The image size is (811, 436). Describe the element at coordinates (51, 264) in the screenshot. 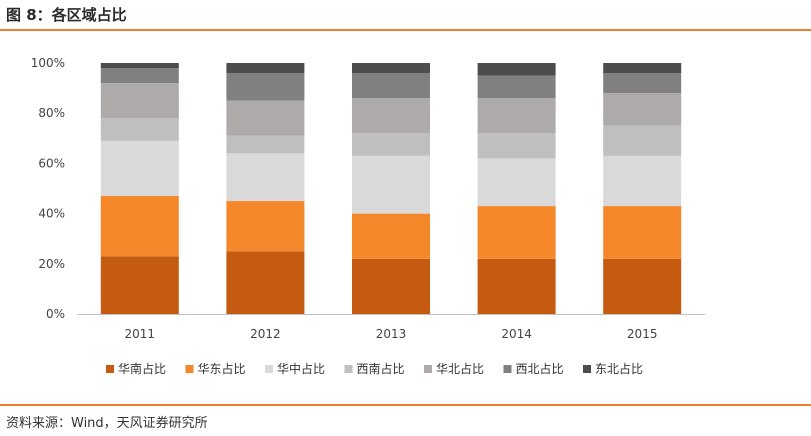

I see `y-tick-label: 20%` at that location.